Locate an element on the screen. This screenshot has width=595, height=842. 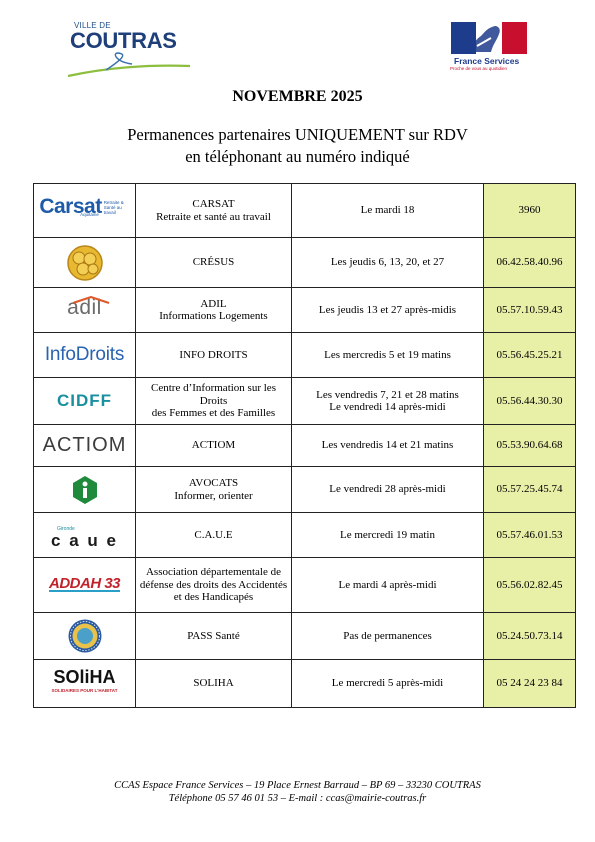
adil-logo: adil is located at coordinates (84, 307).